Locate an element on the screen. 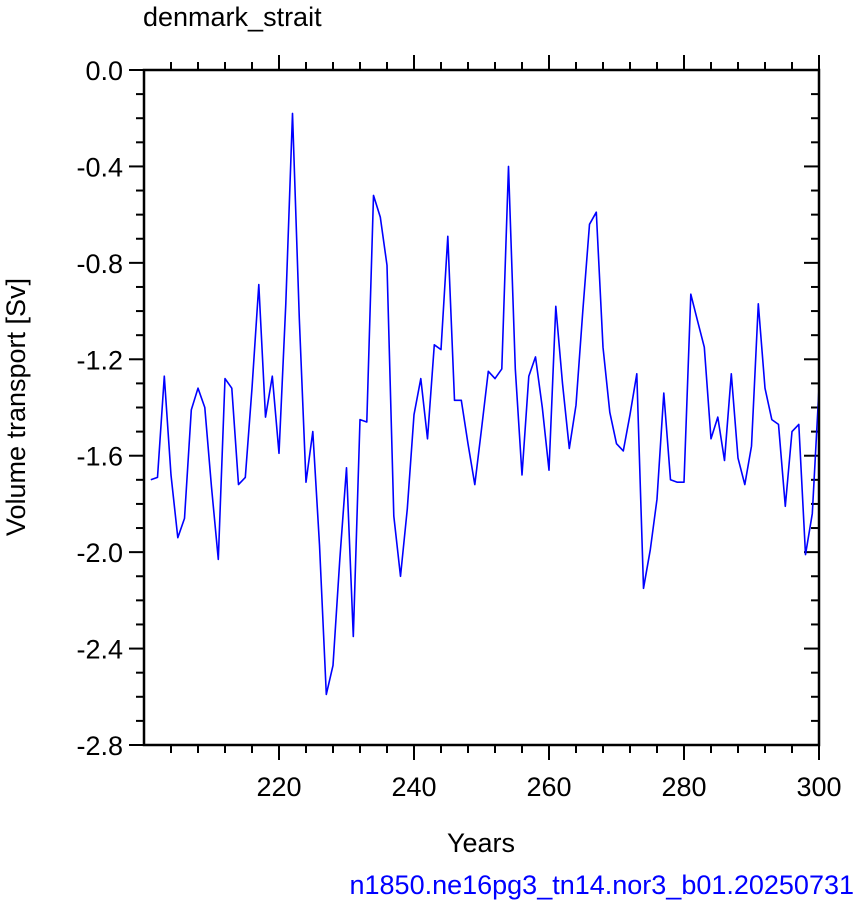  y-tick-label: -0.4 is located at coordinates (99, 167).